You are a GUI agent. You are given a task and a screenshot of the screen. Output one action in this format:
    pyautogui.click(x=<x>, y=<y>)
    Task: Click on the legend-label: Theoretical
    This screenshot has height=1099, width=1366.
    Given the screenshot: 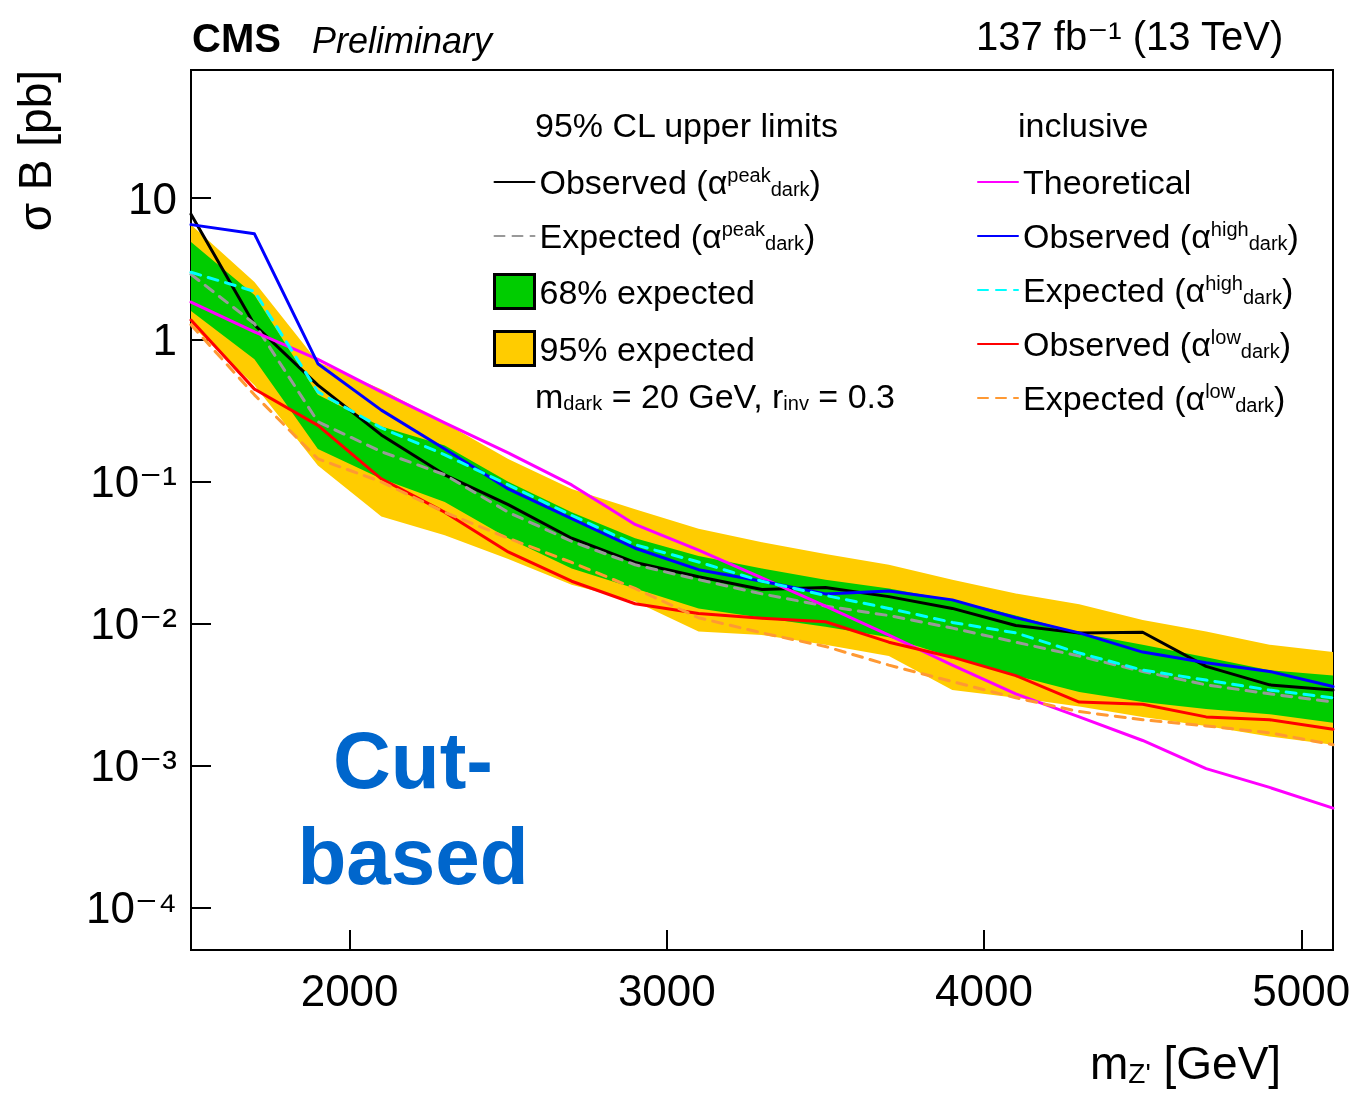 What is the action you would take?
    pyautogui.click(x=1107, y=182)
    